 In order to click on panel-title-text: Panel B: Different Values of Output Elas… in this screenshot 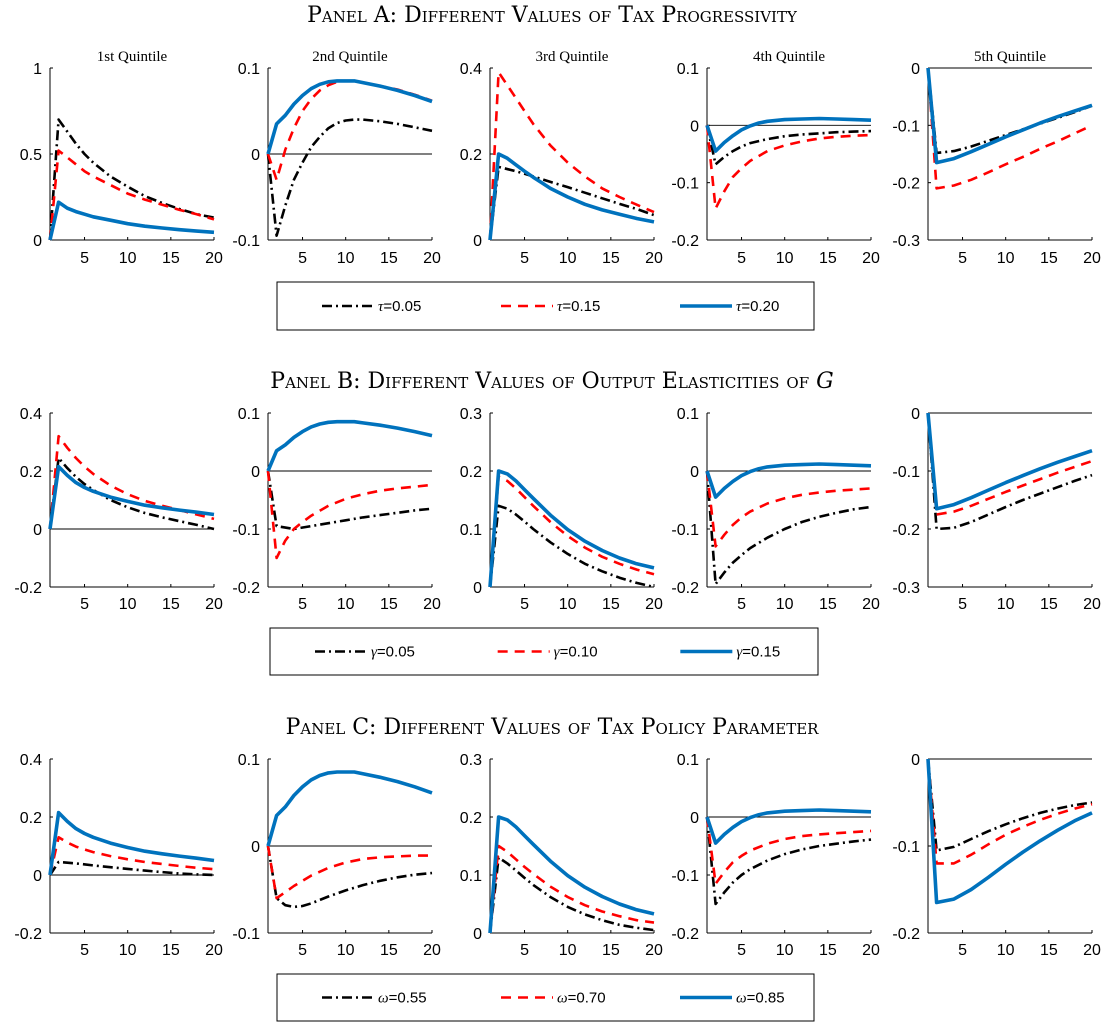, I will do `click(539, 381)`.